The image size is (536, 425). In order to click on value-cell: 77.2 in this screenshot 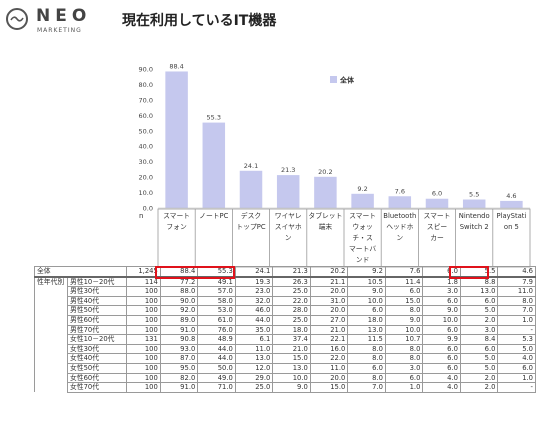, I will do `click(179, 282)`.